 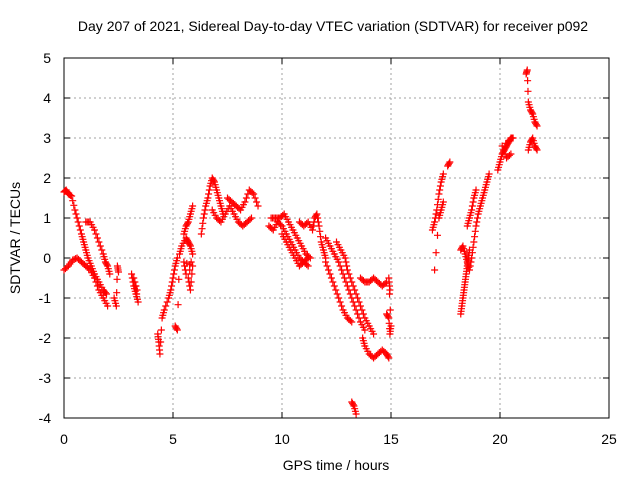 What do you see at coordinates (47, 138) in the screenshot?
I see `y-tick-label: 3` at bounding box center [47, 138].